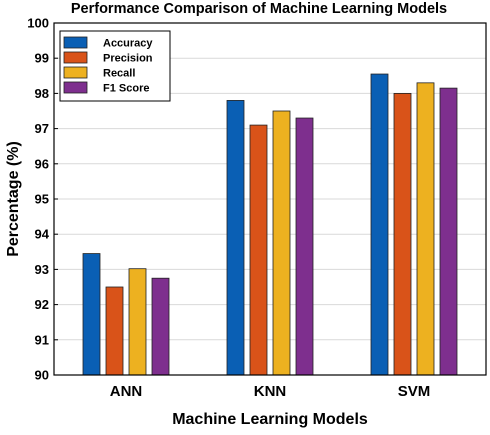  Describe the element at coordinates (42, 269) in the screenshot. I see `y-tick-label: 93` at that location.